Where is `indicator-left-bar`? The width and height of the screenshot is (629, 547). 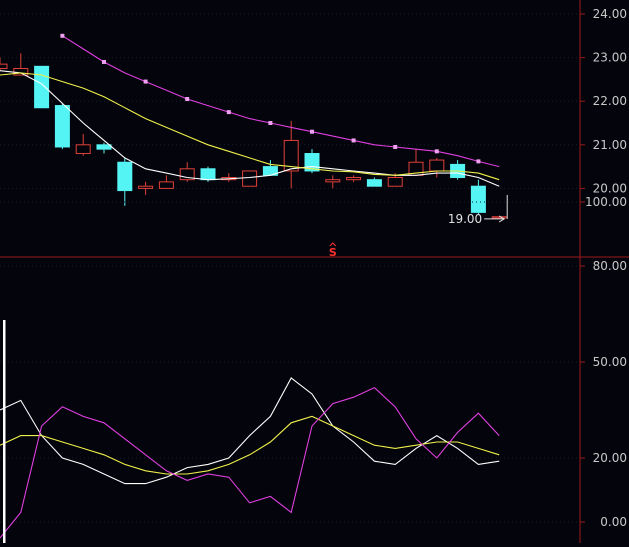 indicator-left-bar is located at coordinates (4, 431).